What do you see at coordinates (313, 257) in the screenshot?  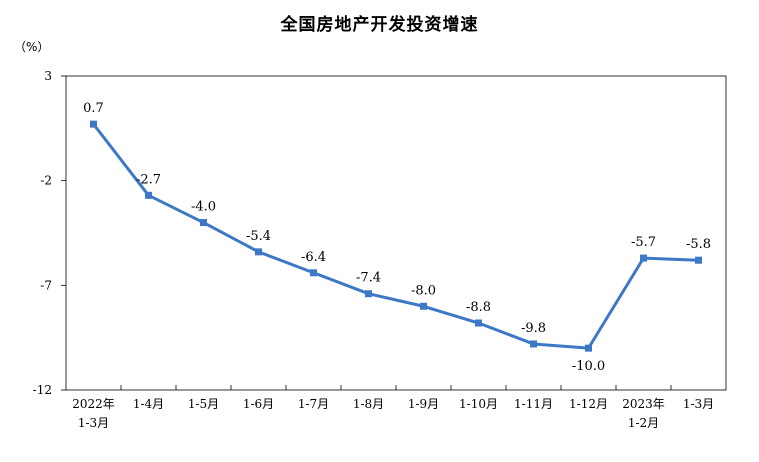 I see `data-label: -6.4` at bounding box center [313, 257].